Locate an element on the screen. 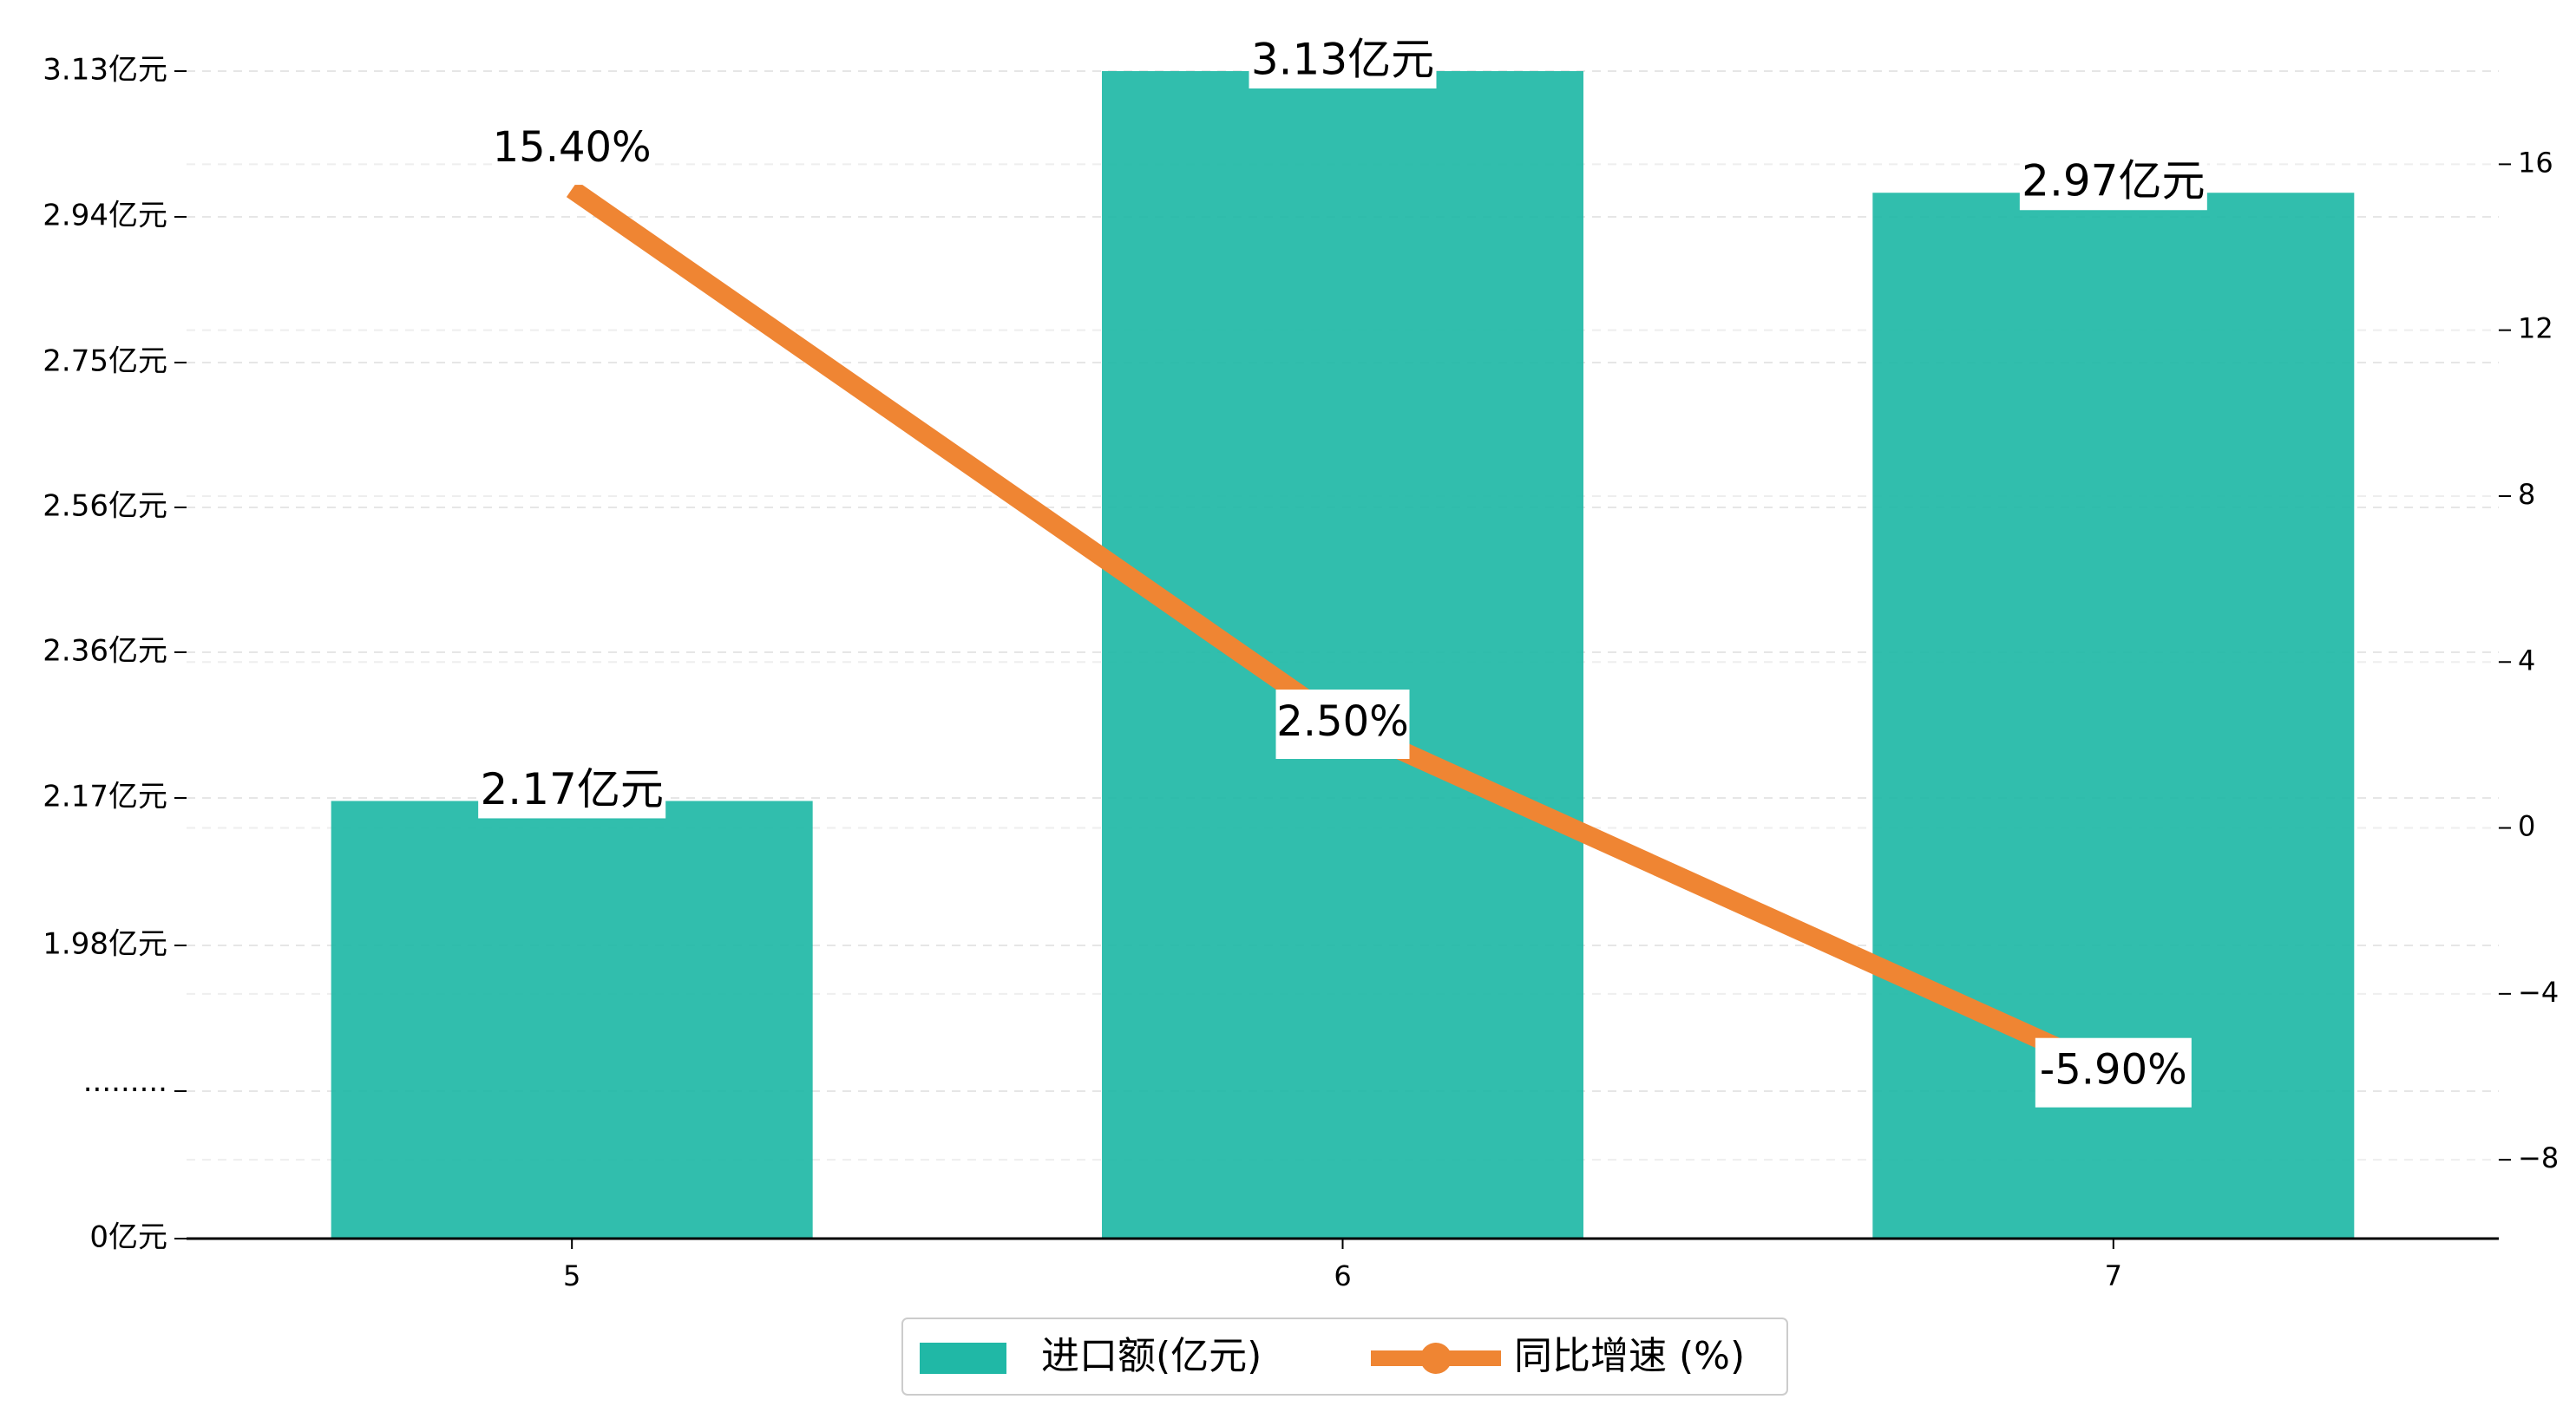 The image size is (2576, 1419). y-left-tick-label: 2.56亿元 is located at coordinates (105, 506).